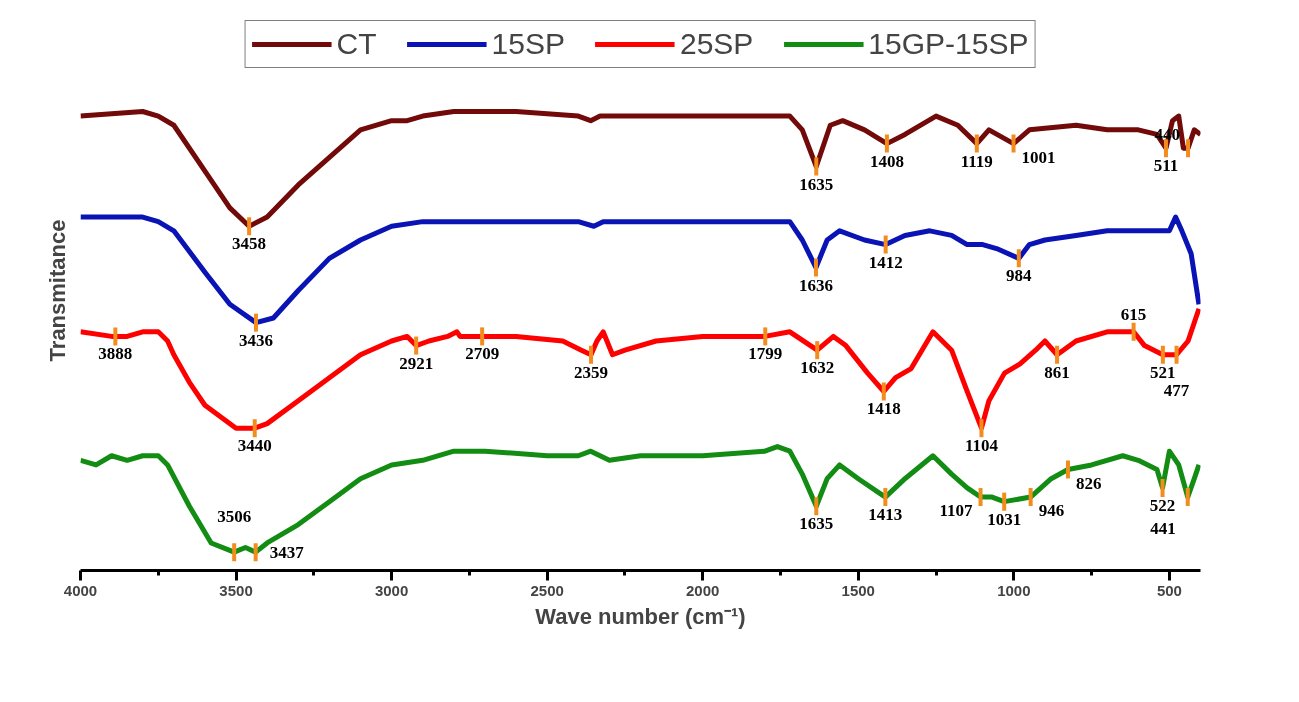  What do you see at coordinates (255, 340) in the screenshot?
I see `annotation: 3436` at bounding box center [255, 340].